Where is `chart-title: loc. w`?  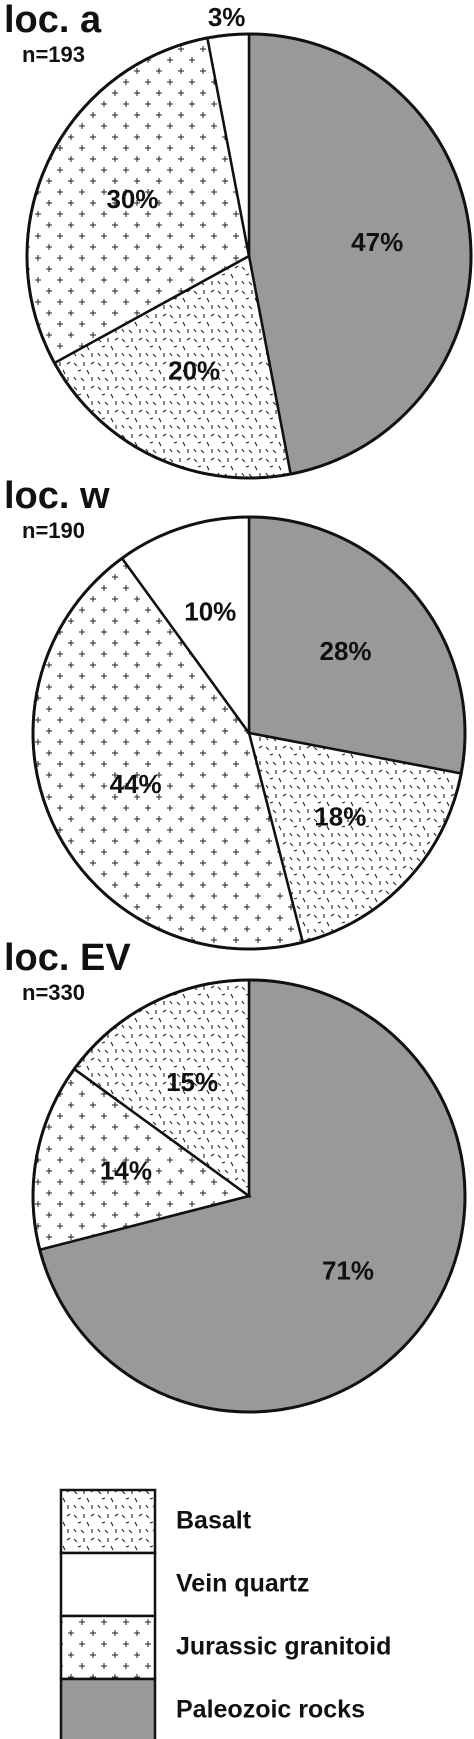
chart-title: loc. w is located at coordinates (57, 496).